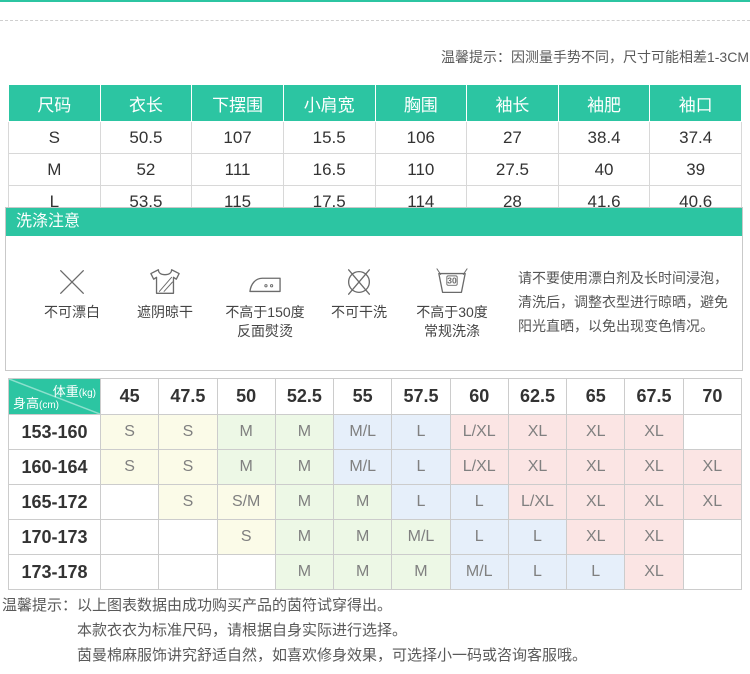 This screenshot has height=674, width=750. Describe the element at coordinates (237, 169) in the screenshot. I see `size-value-cell: 111` at that location.